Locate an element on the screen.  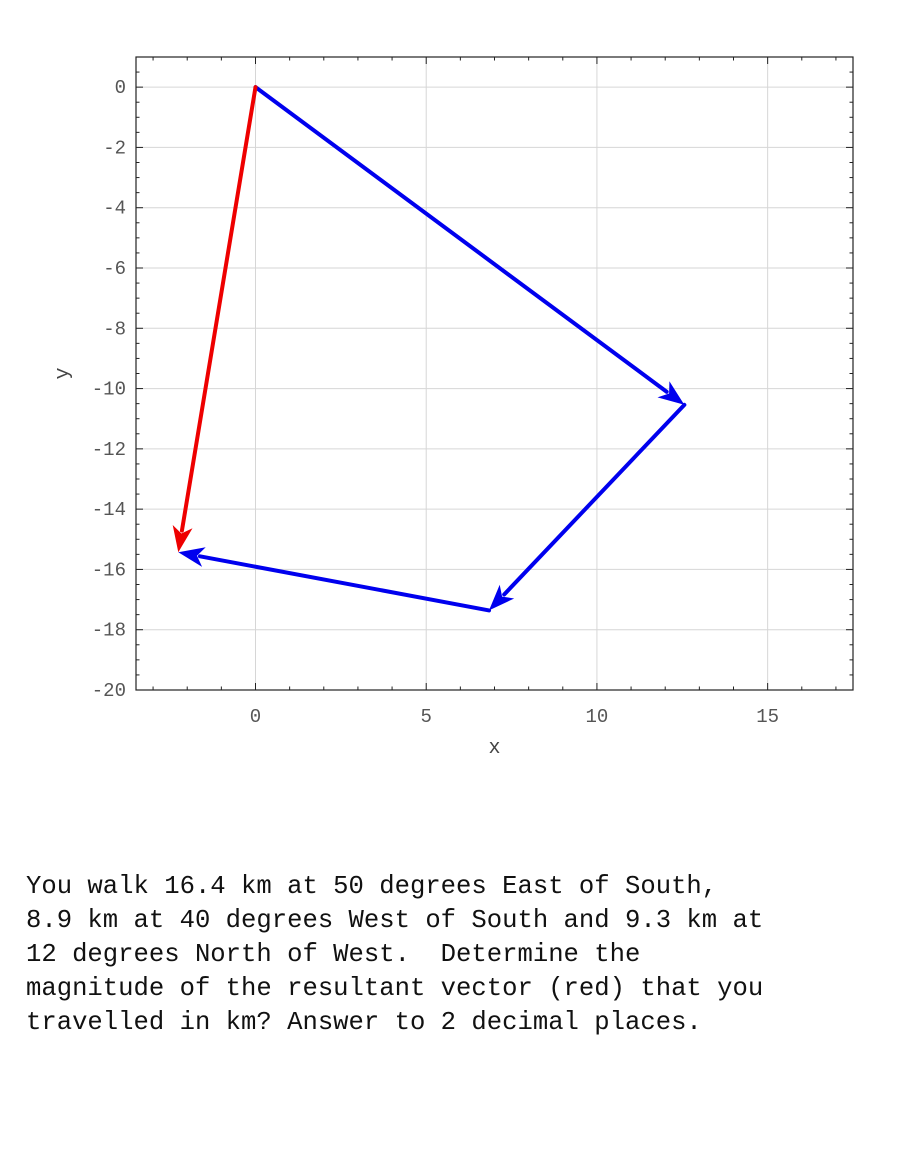
y-axis-label: y is located at coordinates (63, 373).